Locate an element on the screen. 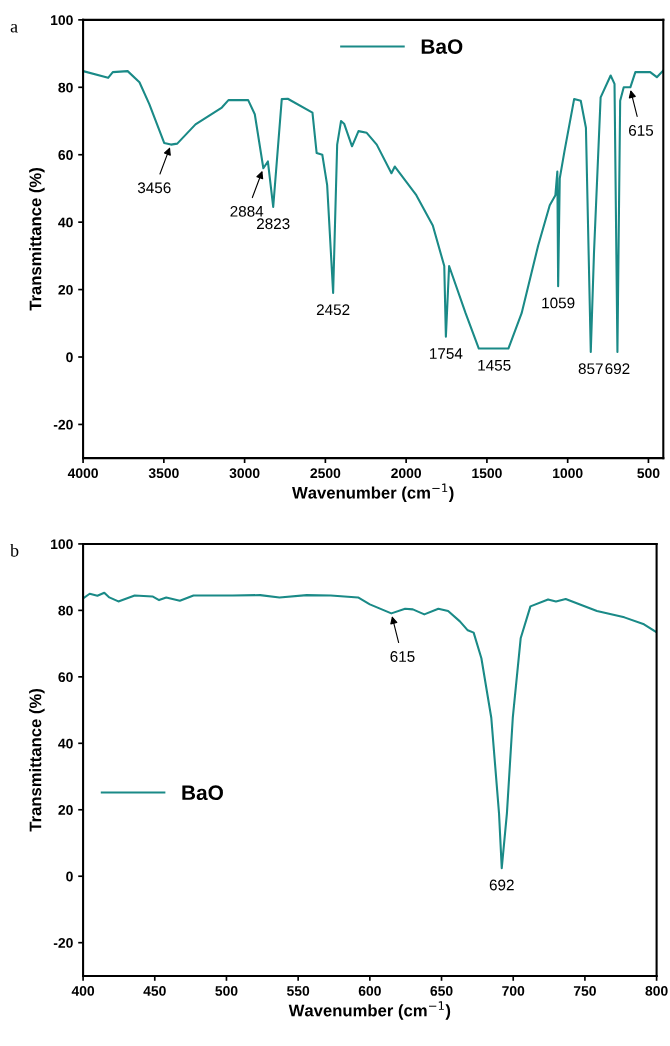 This screenshot has width=670, height=1046. x-tick-label: 650 is located at coordinates (441, 991).